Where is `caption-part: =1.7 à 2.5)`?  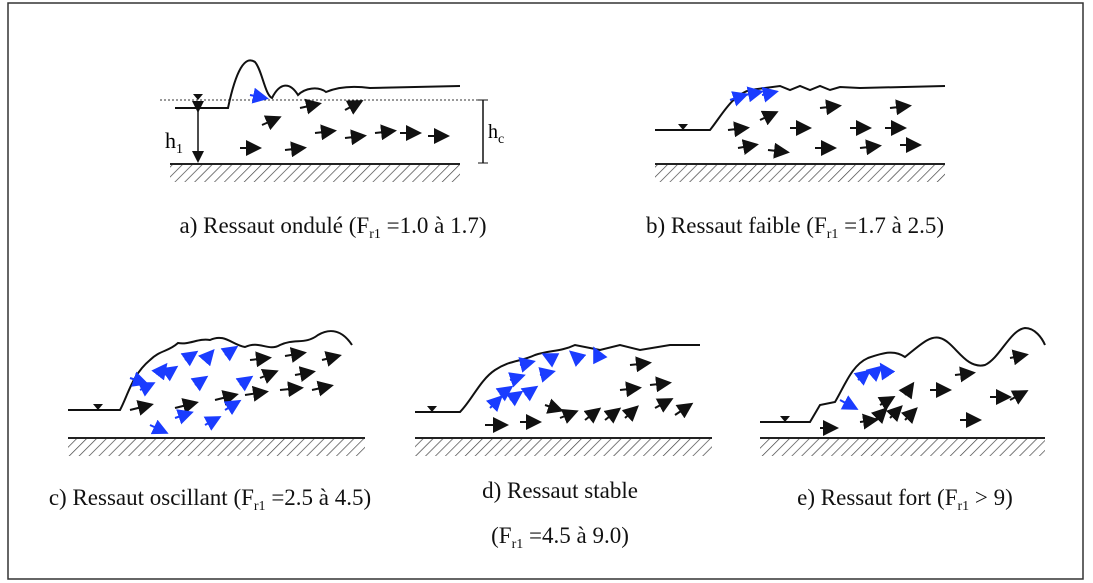 caption-part: =1.7 à 2.5) is located at coordinates (891, 225).